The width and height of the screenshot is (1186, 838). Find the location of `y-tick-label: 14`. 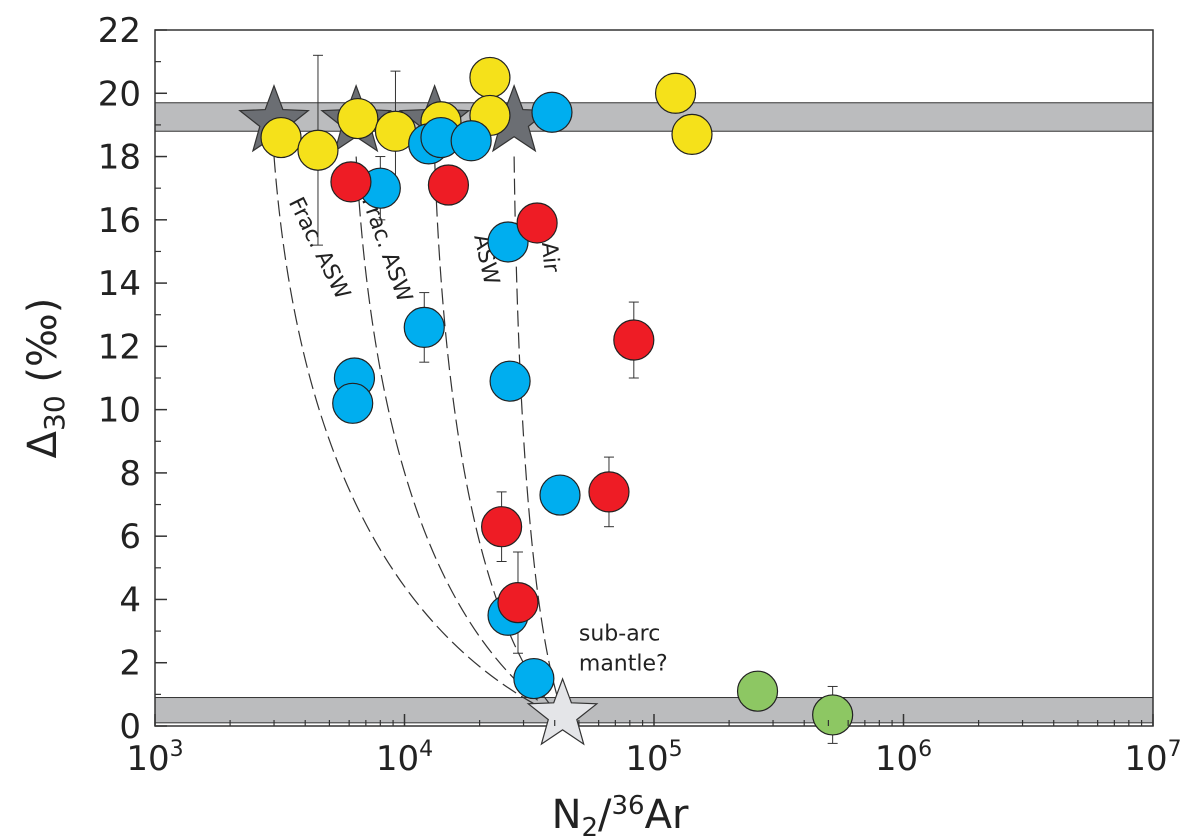

y-tick-label: 14 is located at coordinates (119, 284).